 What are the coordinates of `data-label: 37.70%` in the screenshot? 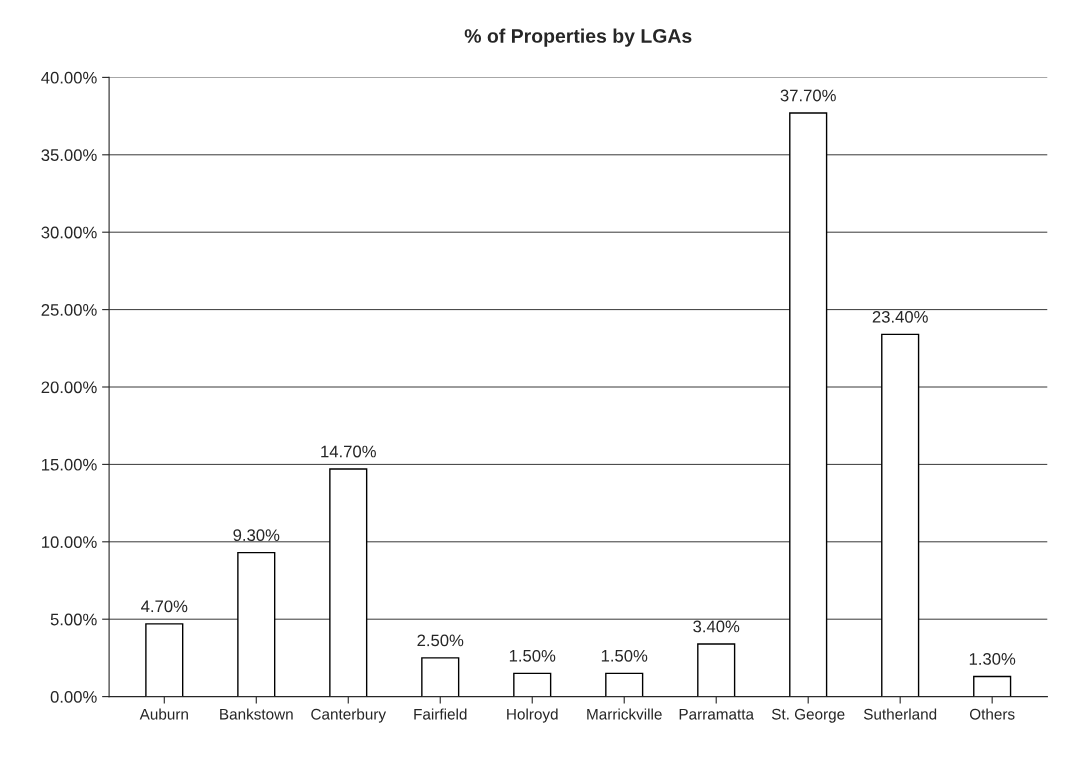 It's located at (808, 95).